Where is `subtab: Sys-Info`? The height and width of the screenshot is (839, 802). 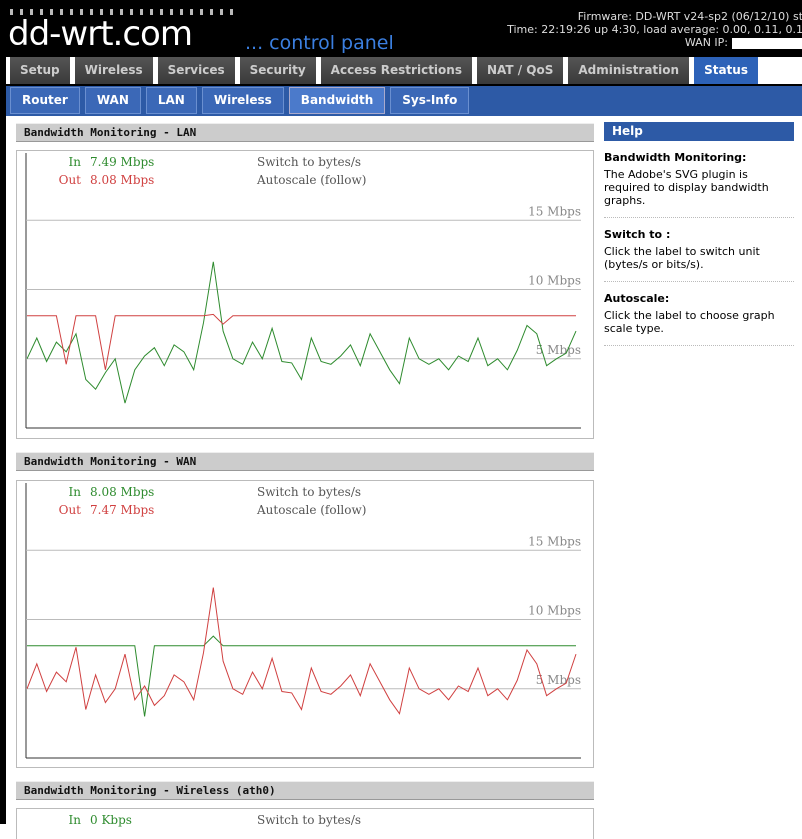 subtab: Sys-Info is located at coordinates (430, 100).